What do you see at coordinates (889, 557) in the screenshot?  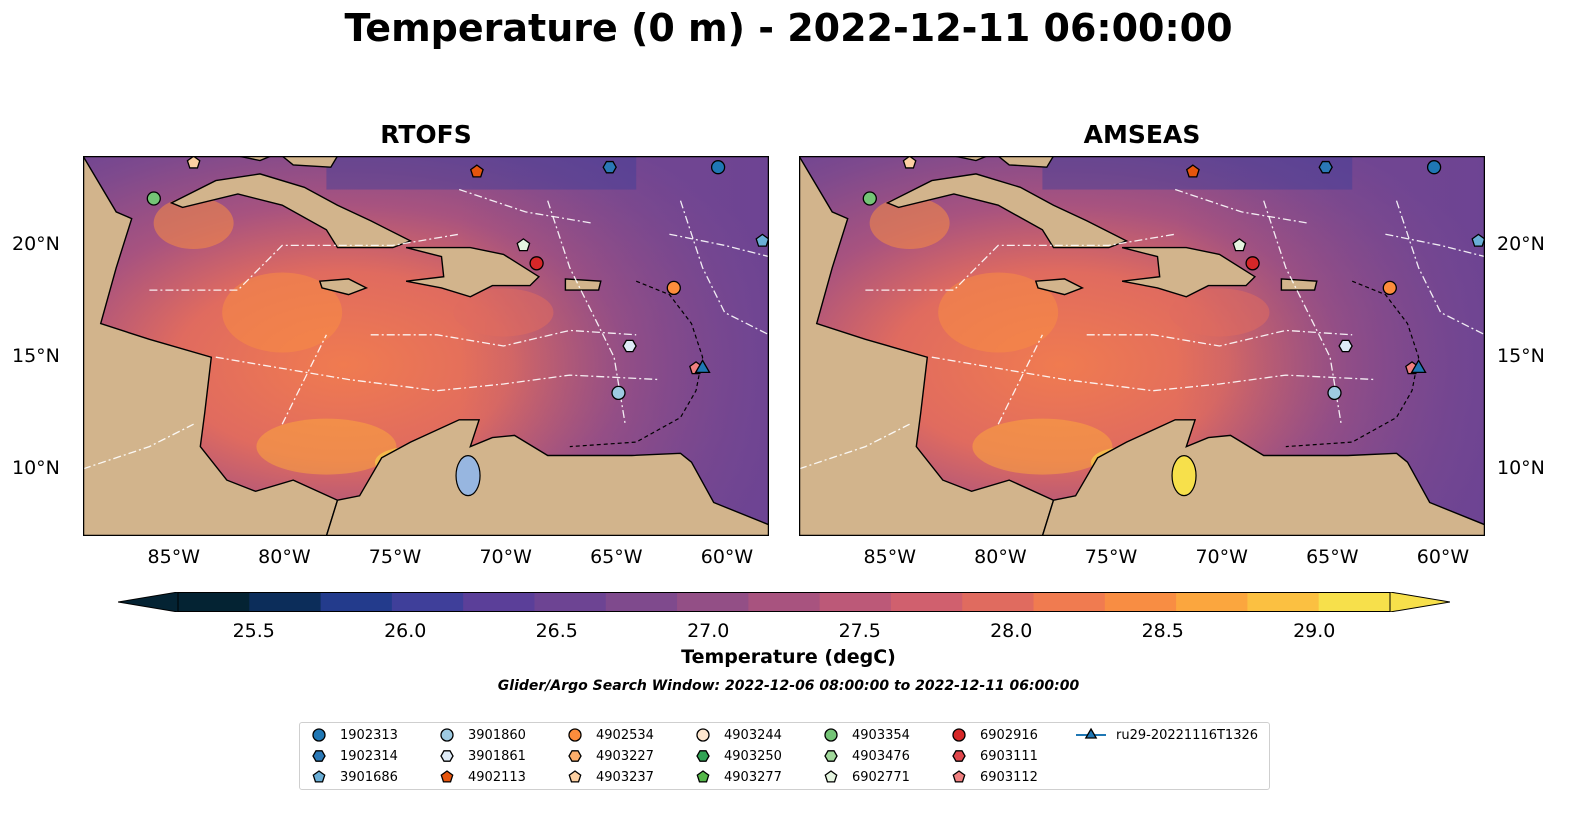 I see `lon-tick-label: 85°W` at bounding box center [889, 557].